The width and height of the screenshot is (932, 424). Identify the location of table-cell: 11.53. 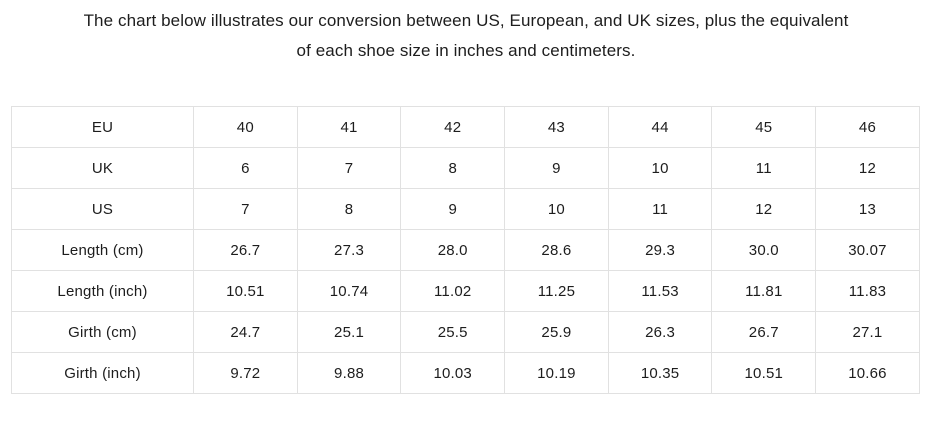
(660, 291).